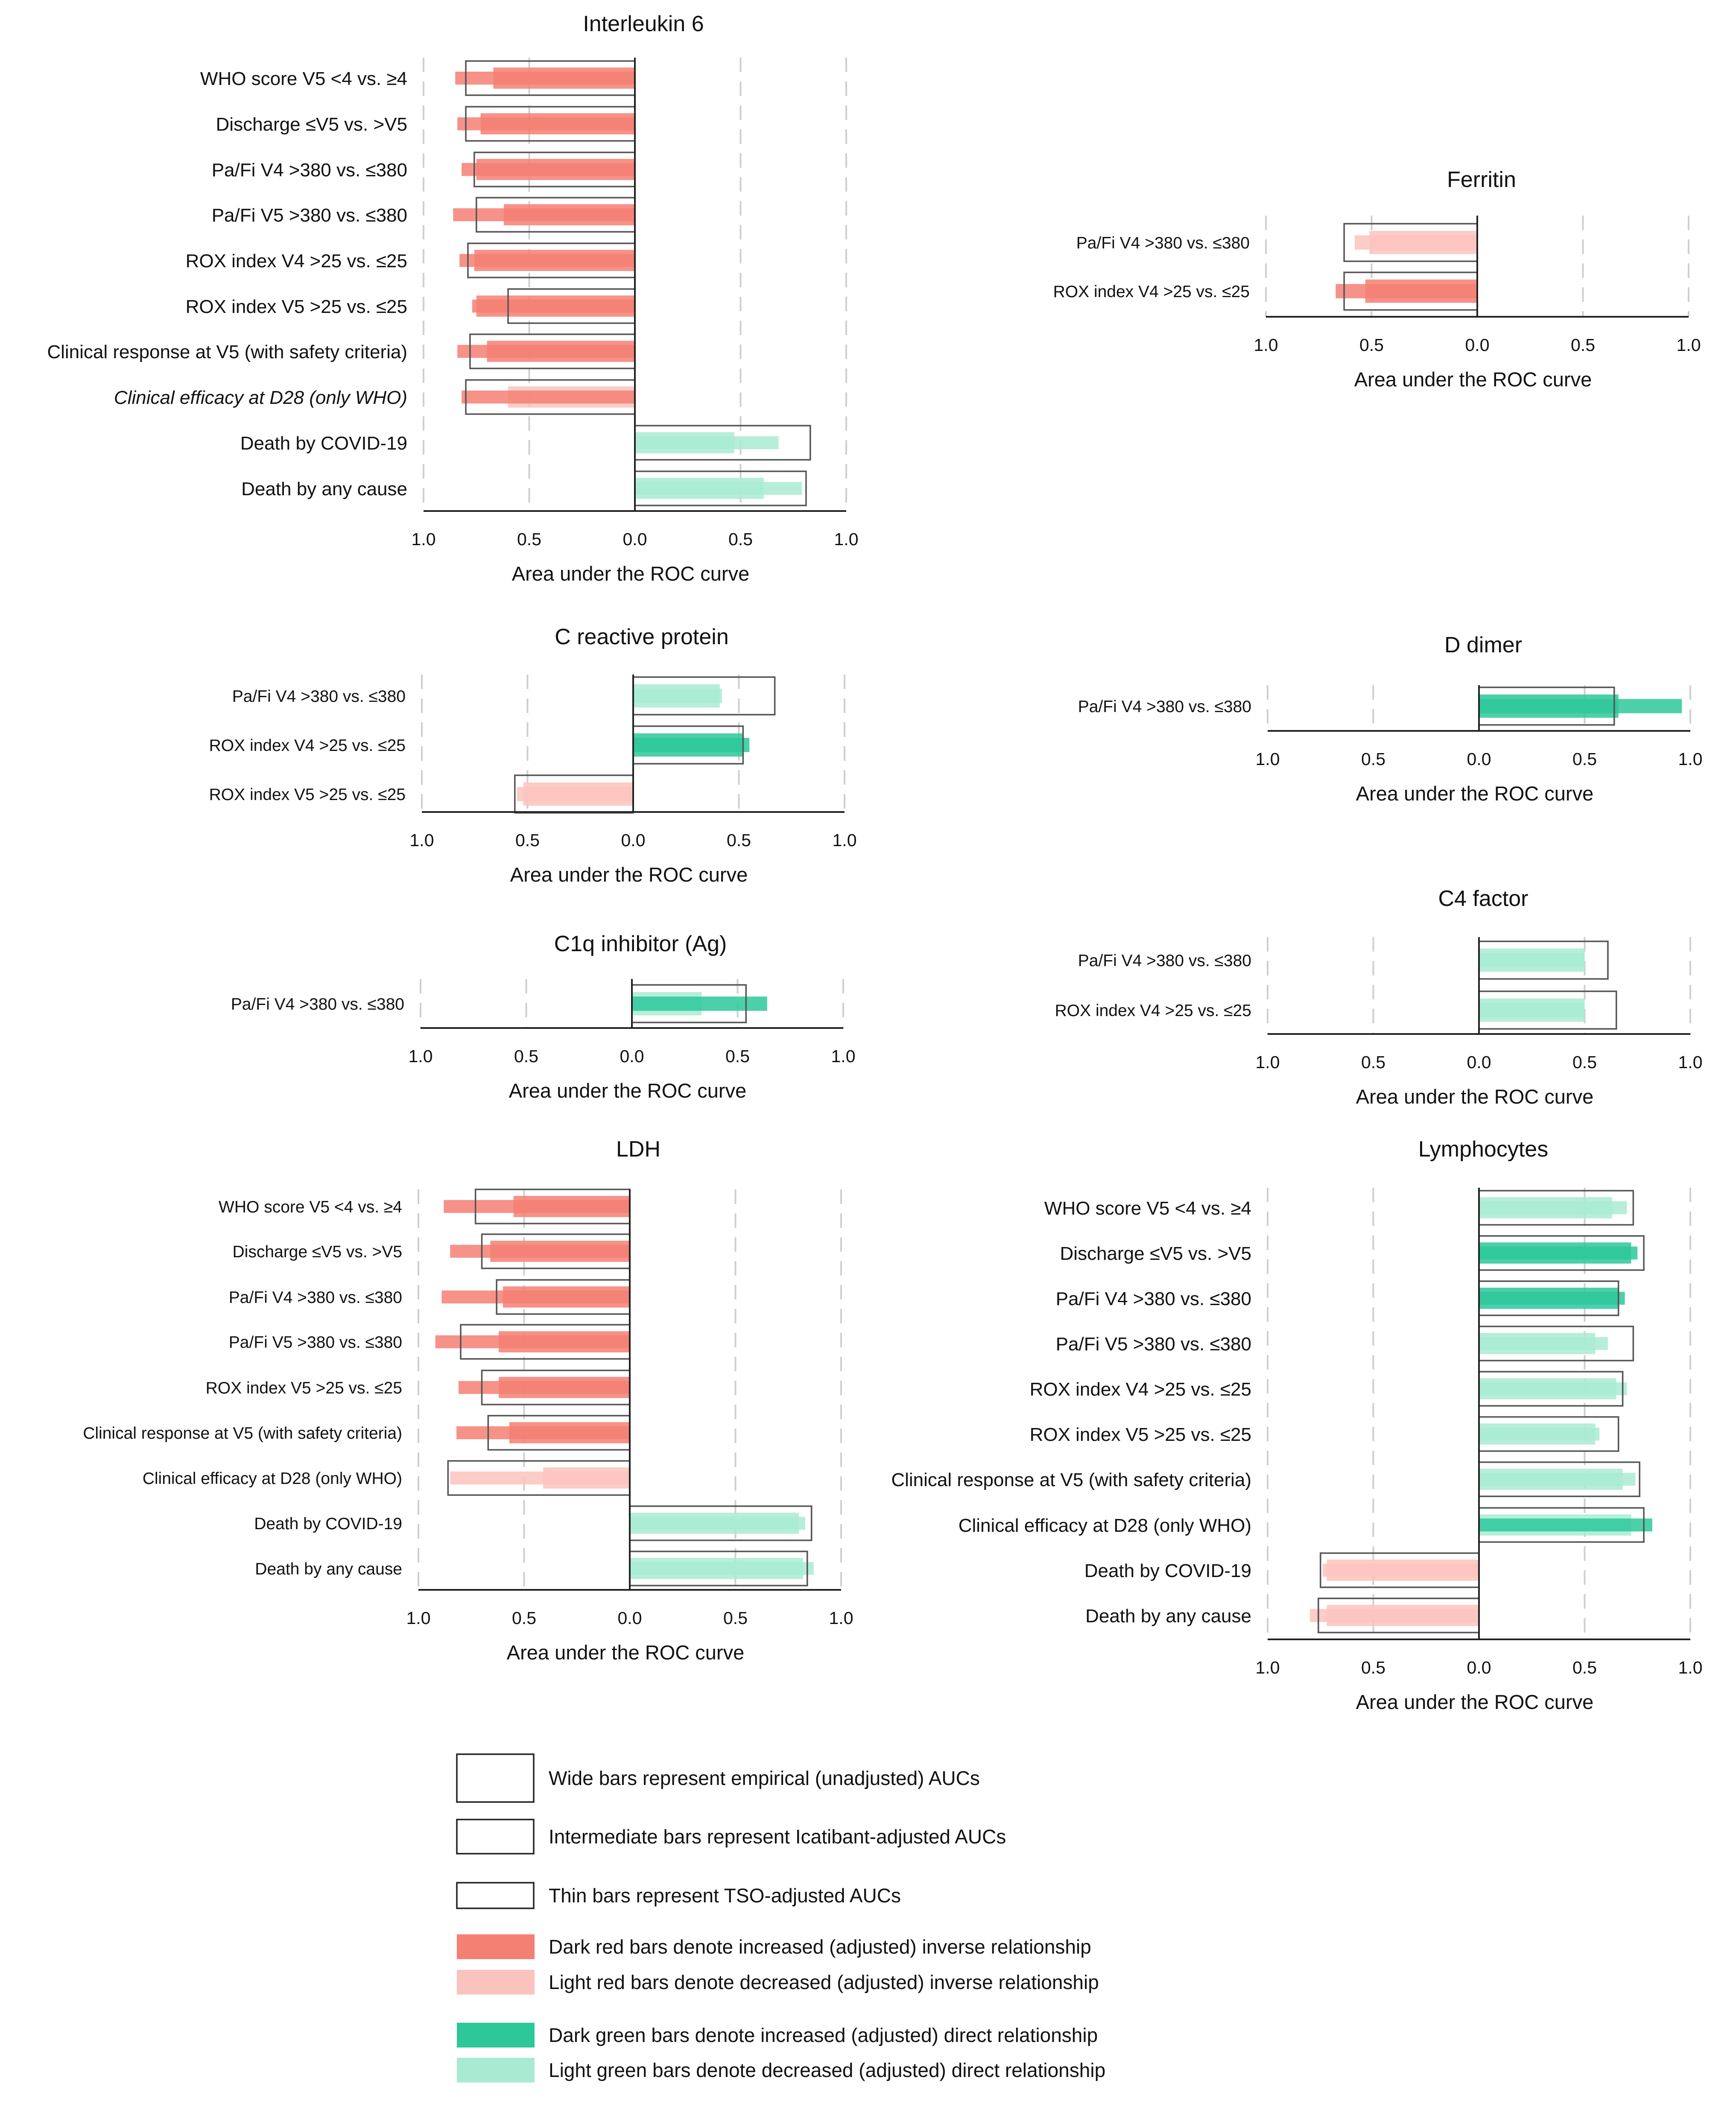 The height and width of the screenshot is (2103, 1736). I want to click on chart-title: Interleukin 6, so click(644, 24).